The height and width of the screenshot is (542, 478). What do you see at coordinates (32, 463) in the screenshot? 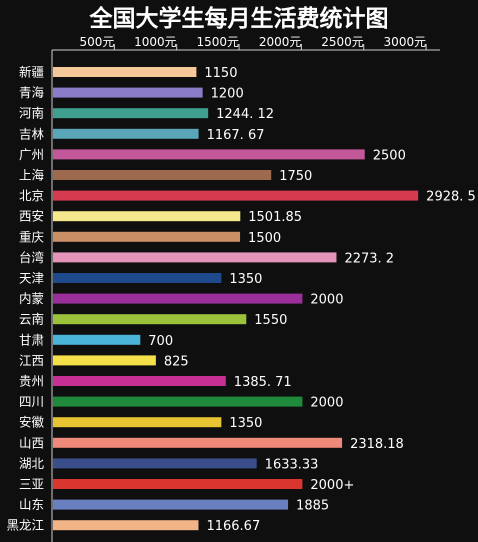
I see `category-label: 湖北` at bounding box center [32, 463].